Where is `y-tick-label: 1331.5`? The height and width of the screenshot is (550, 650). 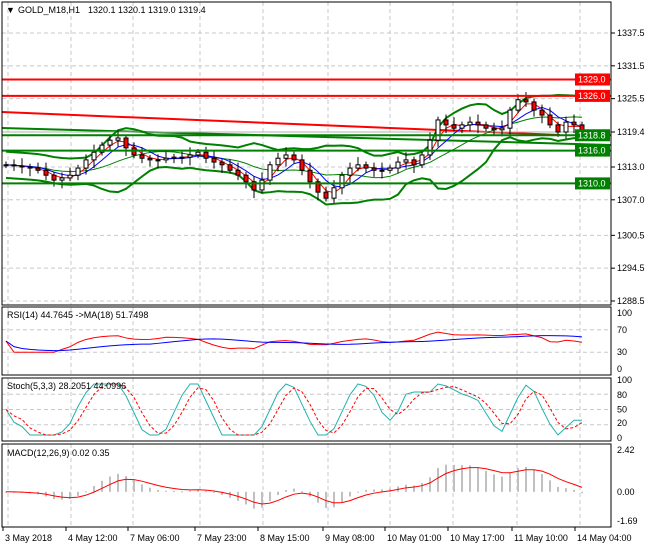 y-tick-label: 1331.5 is located at coordinates (631, 66).